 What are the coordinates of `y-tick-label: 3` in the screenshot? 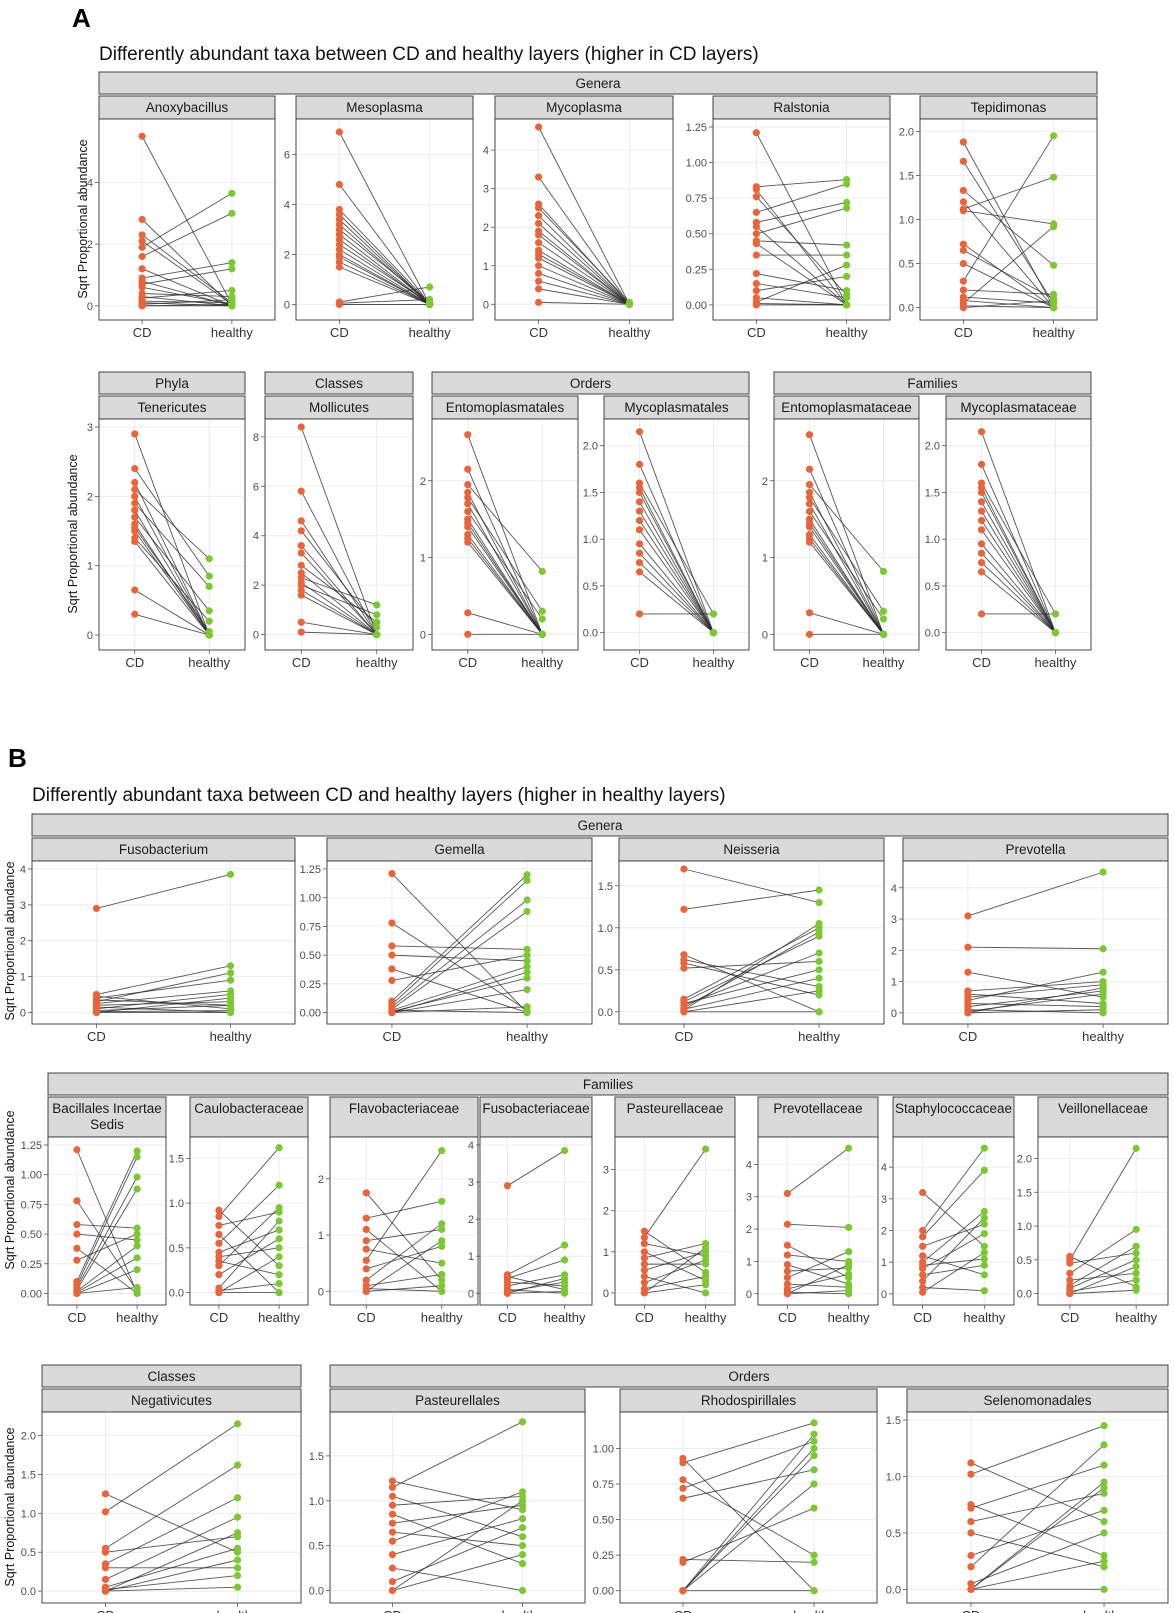 It's located at (749, 1198).